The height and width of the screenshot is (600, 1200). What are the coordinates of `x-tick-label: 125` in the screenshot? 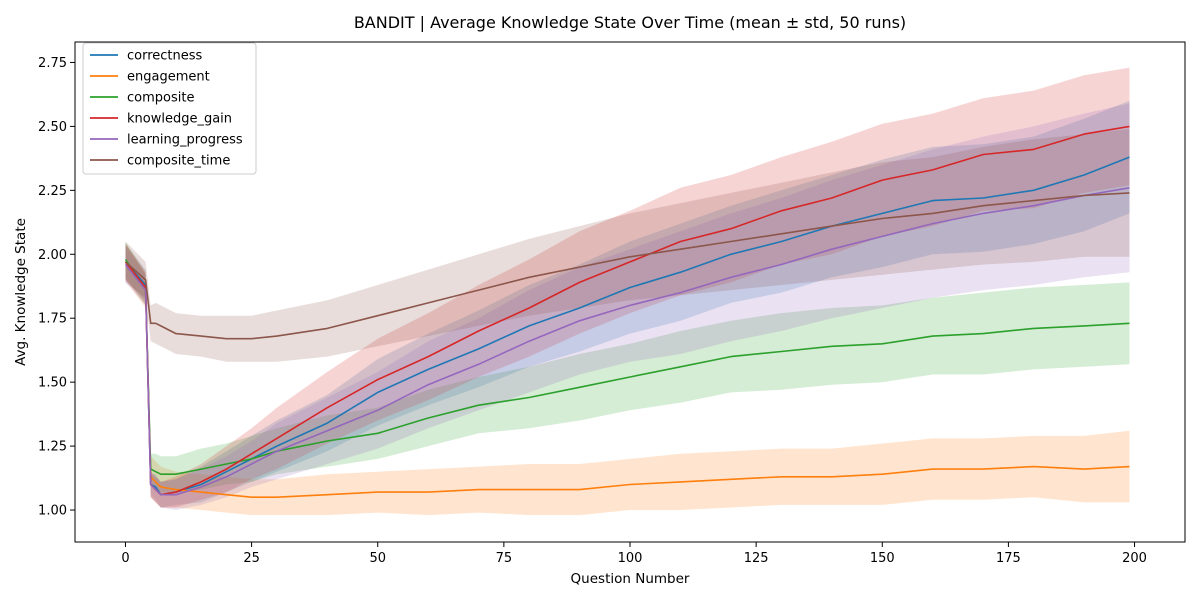 It's located at (756, 558).